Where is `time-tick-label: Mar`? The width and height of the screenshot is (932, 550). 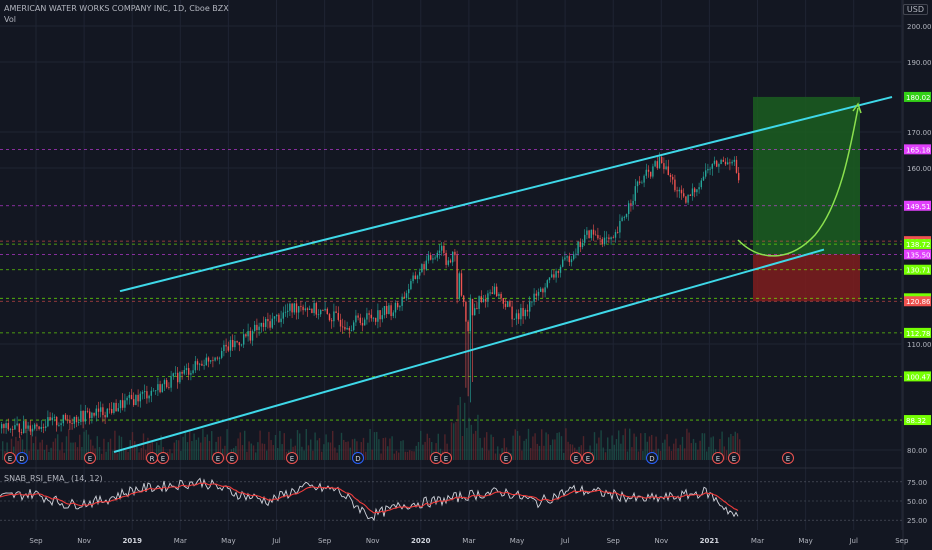 time-tick-label: Mar is located at coordinates (468, 541).